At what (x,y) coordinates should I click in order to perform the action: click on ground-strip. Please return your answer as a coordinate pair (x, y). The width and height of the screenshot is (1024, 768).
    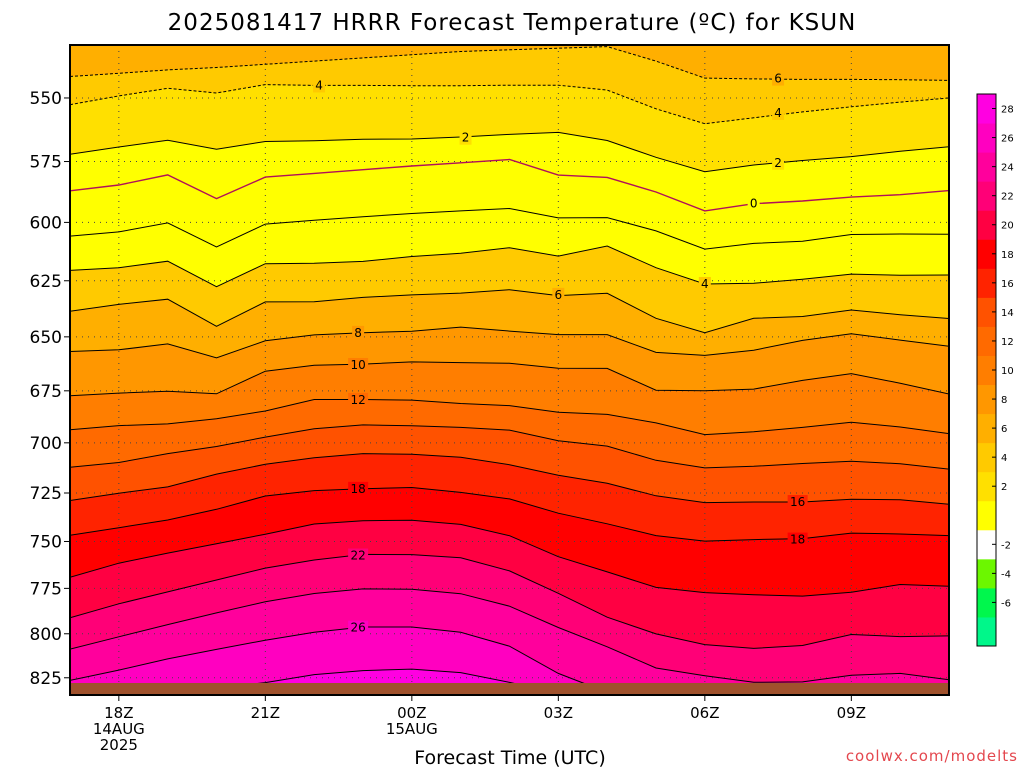
    Looking at the image, I should click on (509, 689).